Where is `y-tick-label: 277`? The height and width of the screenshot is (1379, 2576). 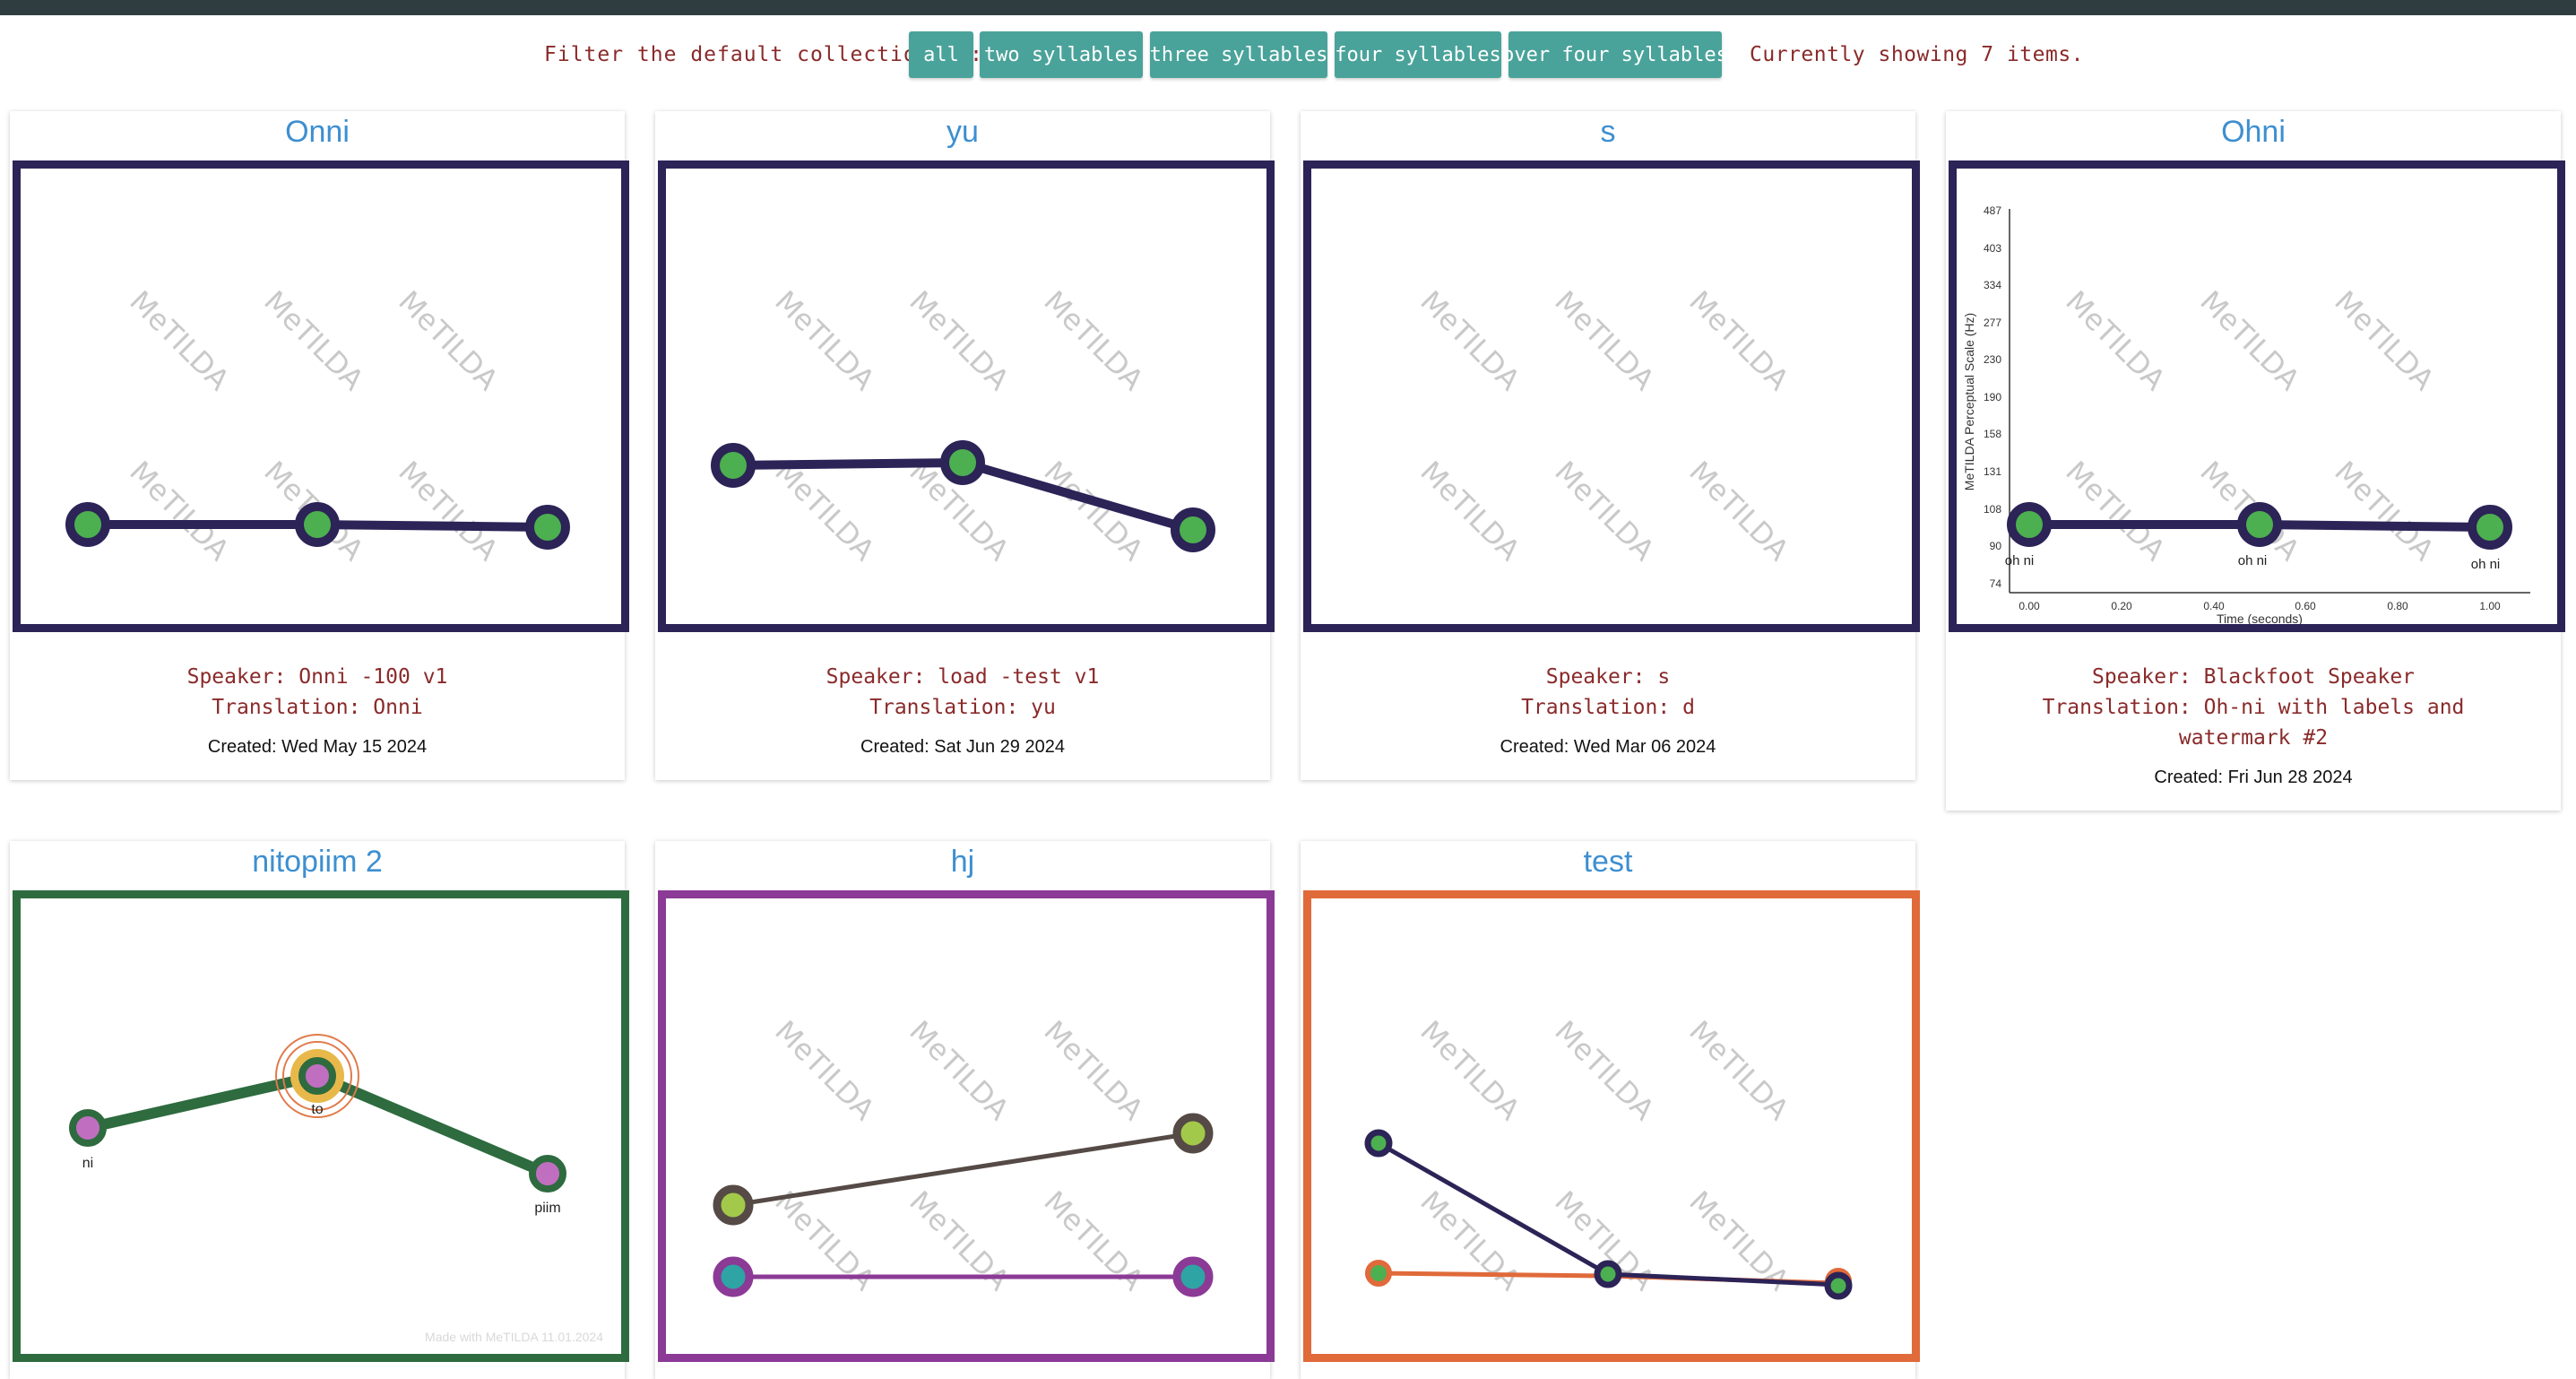 y-tick-label: 277 is located at coordinates (1992, 323).